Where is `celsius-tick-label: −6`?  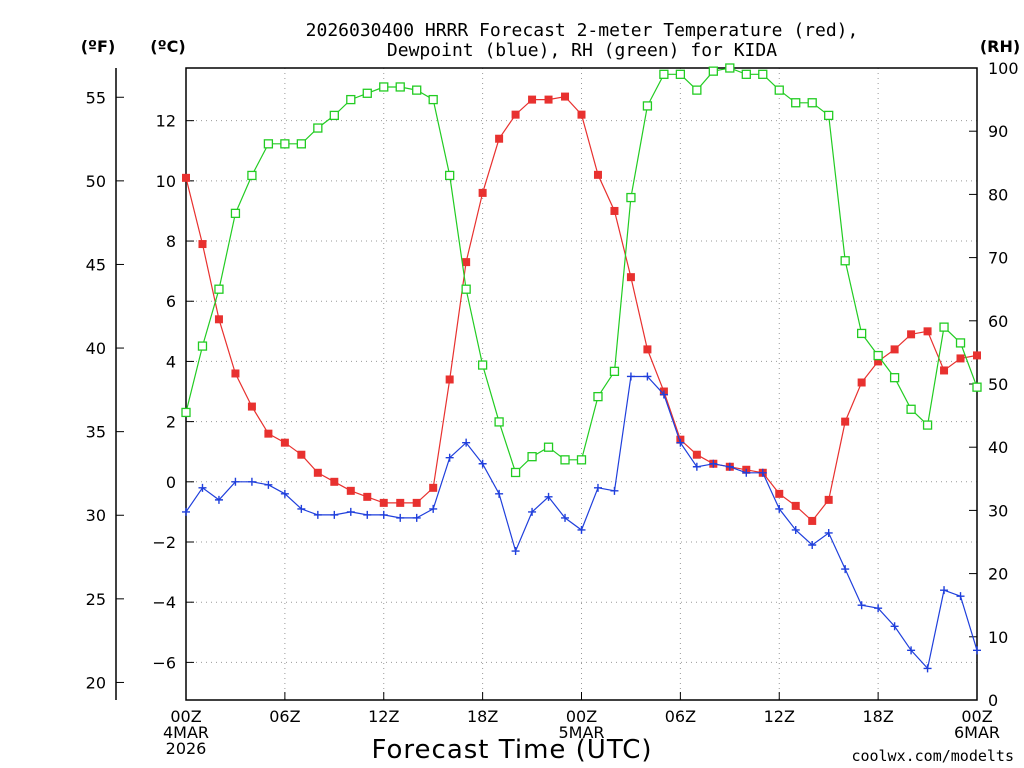
celsius-tick-label: −6 is located at coordinates (164, 662).